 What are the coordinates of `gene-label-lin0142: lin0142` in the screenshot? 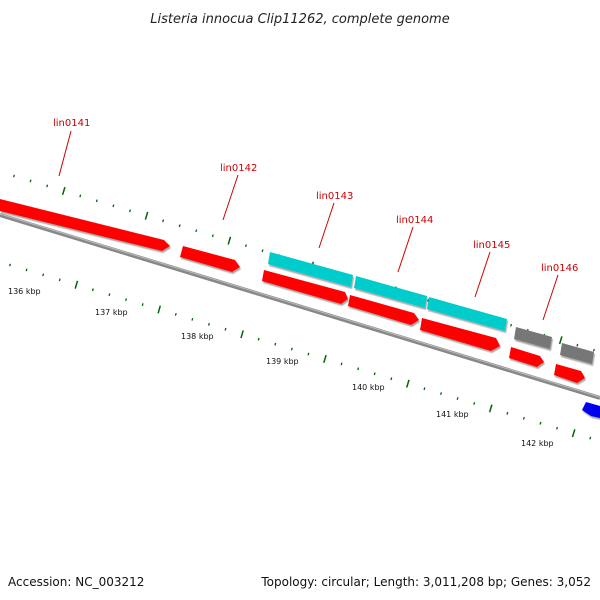 It's located at (238, 168).